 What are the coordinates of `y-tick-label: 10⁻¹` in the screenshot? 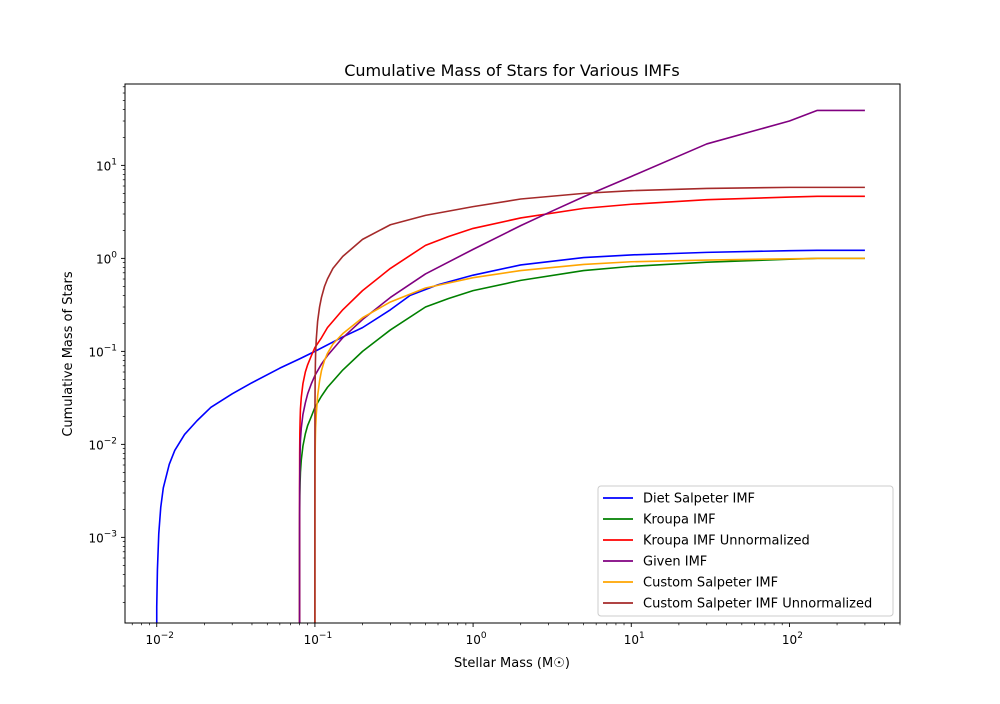 It's located at (102, 351).